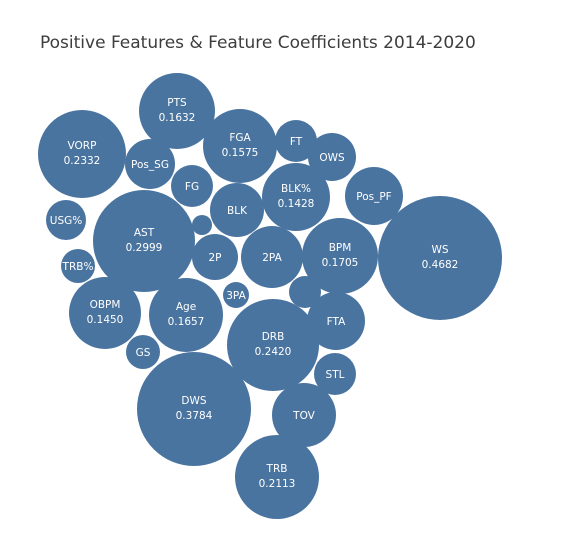 This screenshot has width=575, height=536. I want to click on bubble-name-label: GS, so click(143, 353).